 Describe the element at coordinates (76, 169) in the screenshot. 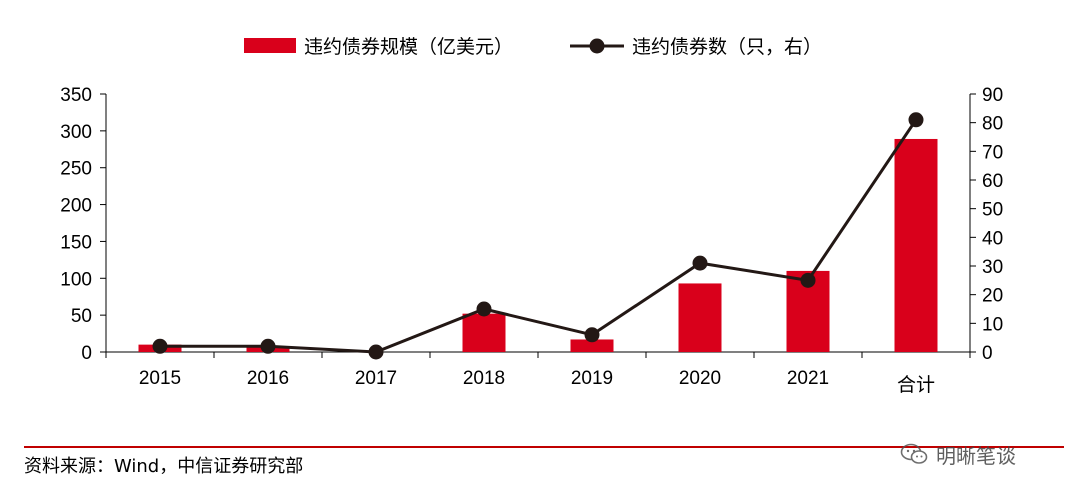

I see `left-tick-label: 250` at that location.